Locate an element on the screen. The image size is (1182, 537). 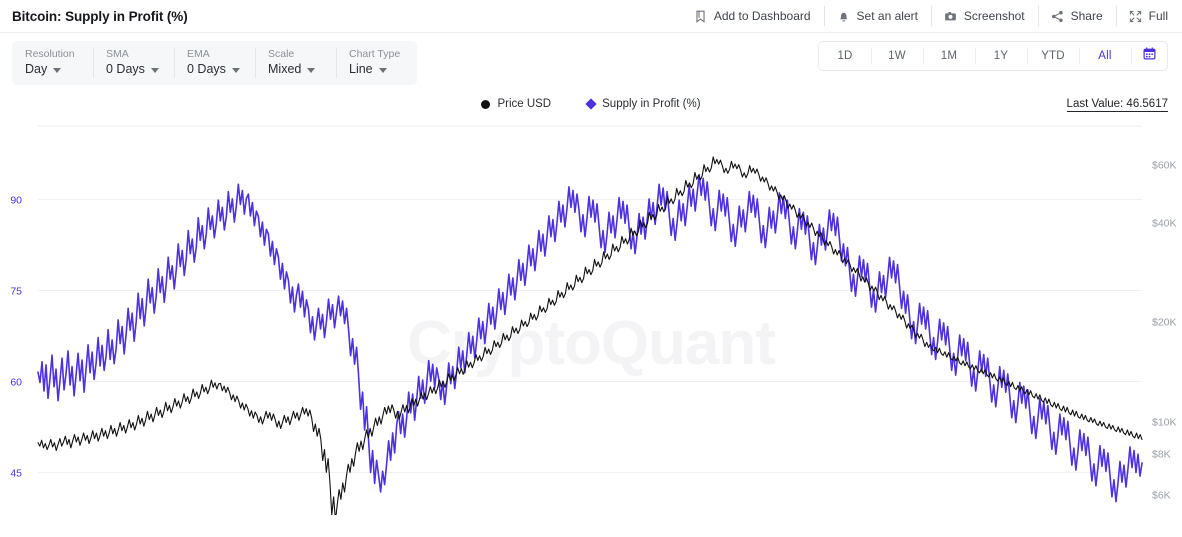
set-an-alert-button: Set an alert is located at coordinates (877, 16).